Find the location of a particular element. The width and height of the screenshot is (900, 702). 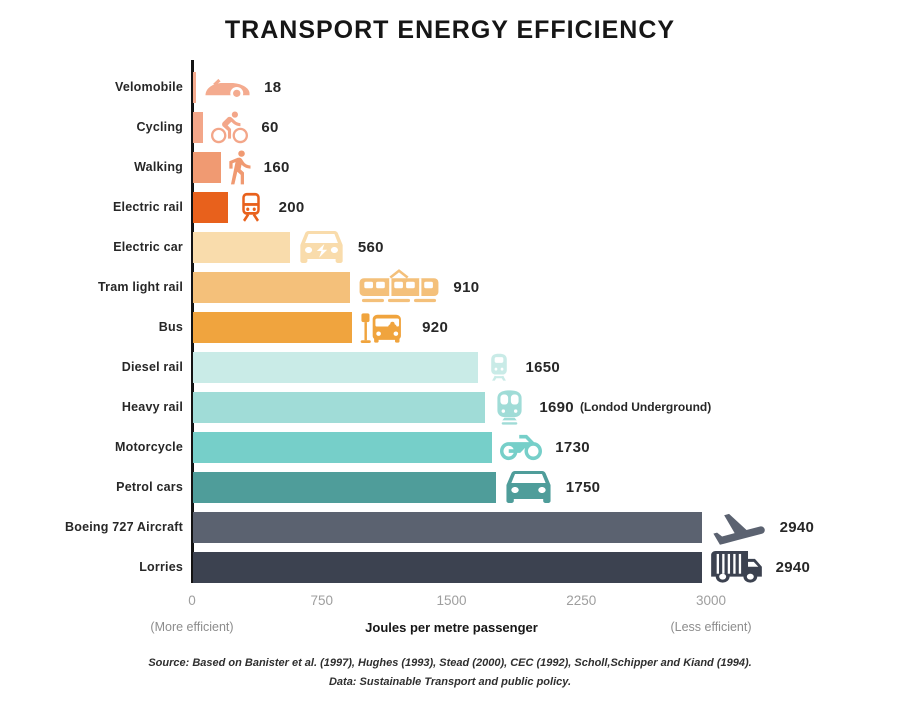

value-label: 200 is located at coordinates (291, 207).